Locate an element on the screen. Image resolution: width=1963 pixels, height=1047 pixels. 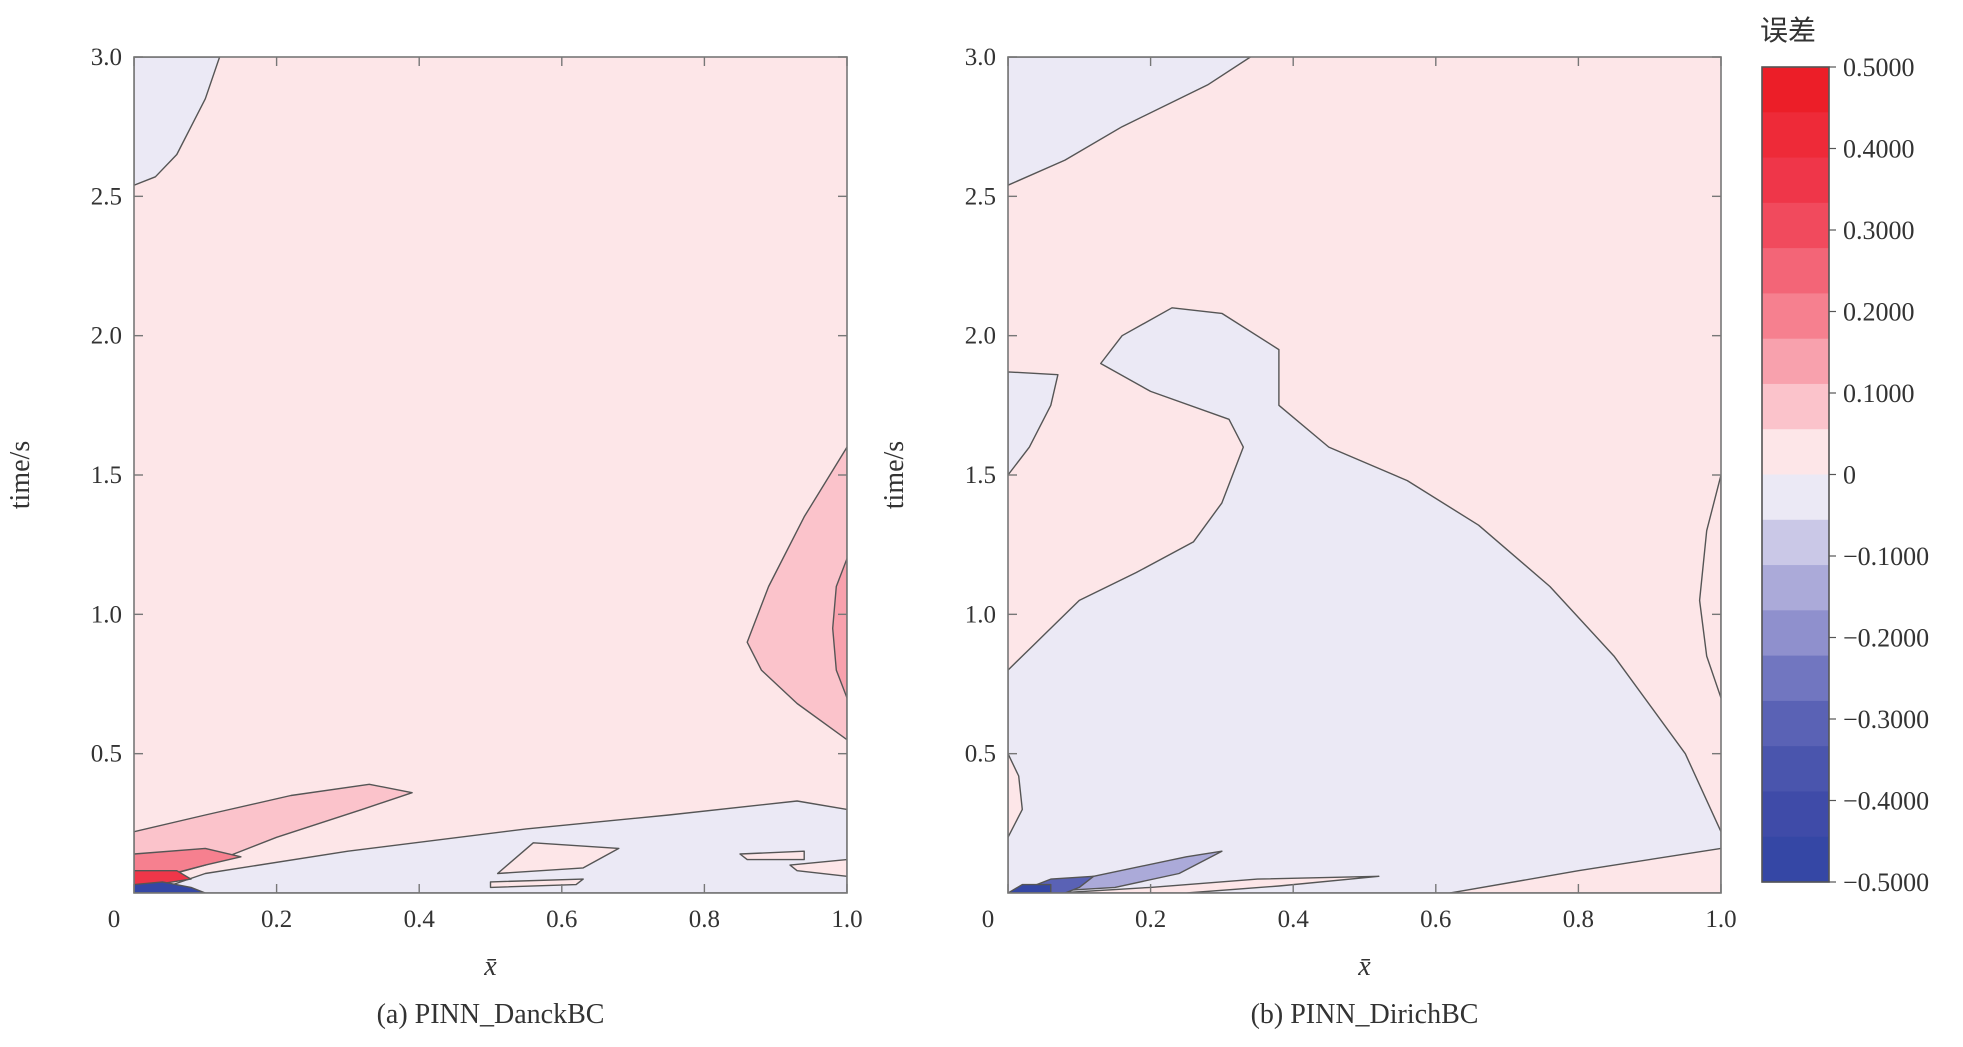
panel-title: (b) PINN_DirichBC is located at coordinates (1365, 1014).